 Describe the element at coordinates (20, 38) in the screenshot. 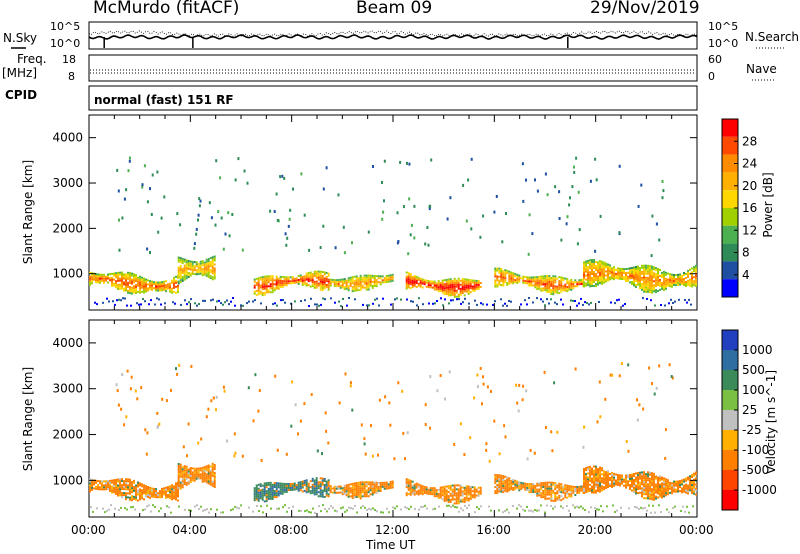

I see `nsky-label: N.Sky` at that location.